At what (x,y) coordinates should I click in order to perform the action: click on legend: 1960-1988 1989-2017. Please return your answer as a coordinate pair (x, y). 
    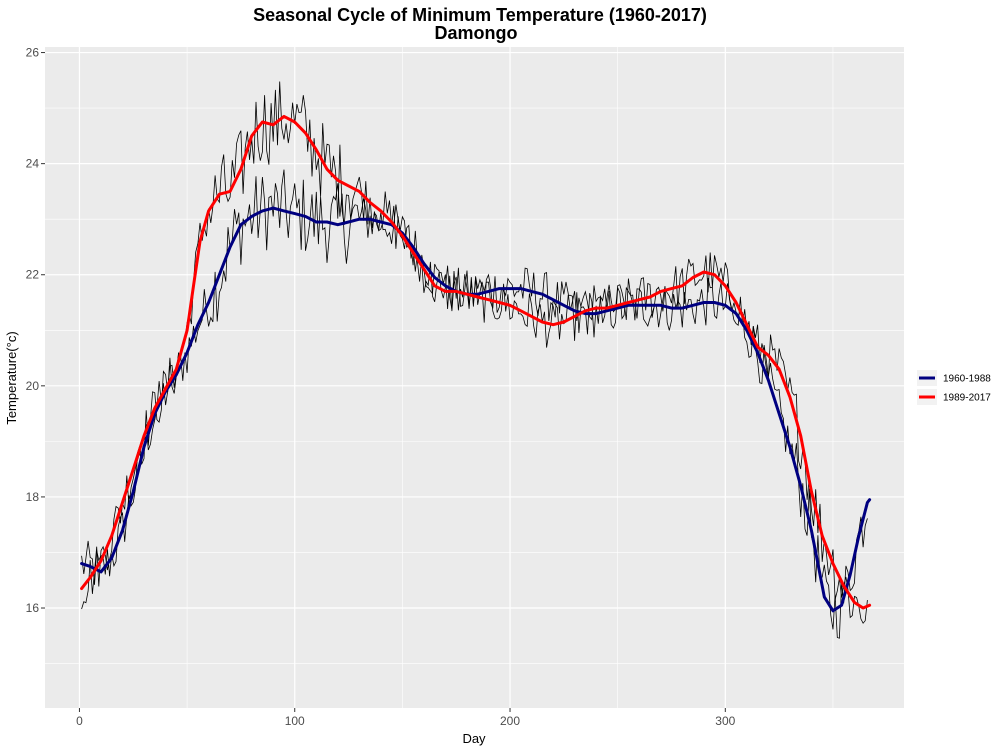
    Looking at the image, I should click on (954, 387).